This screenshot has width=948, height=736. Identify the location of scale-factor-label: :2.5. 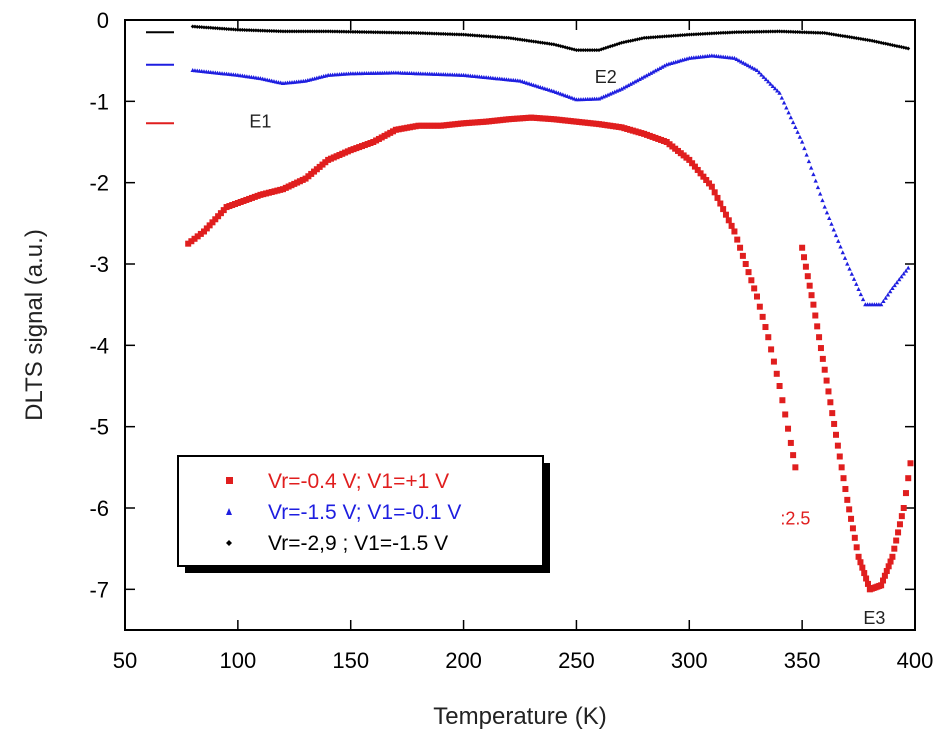
(795, 518).